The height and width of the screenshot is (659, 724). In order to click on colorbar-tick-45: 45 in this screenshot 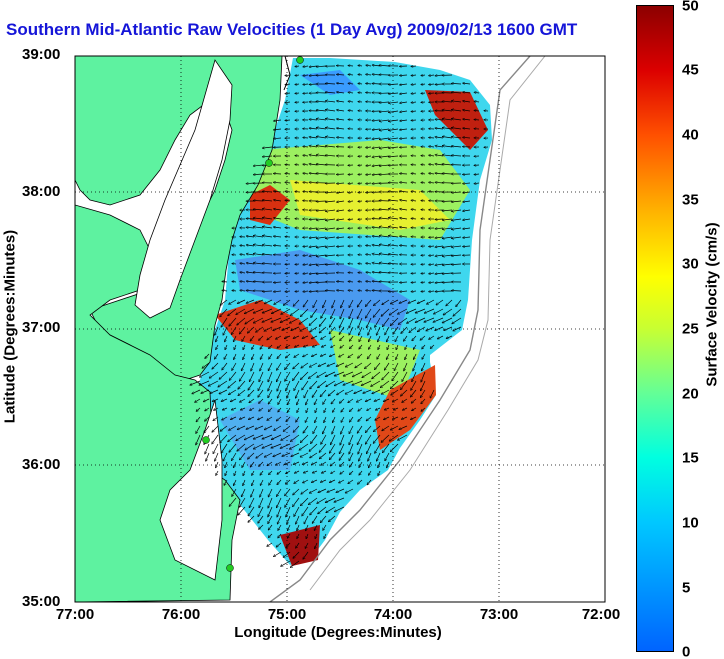, I will do `click(690, 70)`.